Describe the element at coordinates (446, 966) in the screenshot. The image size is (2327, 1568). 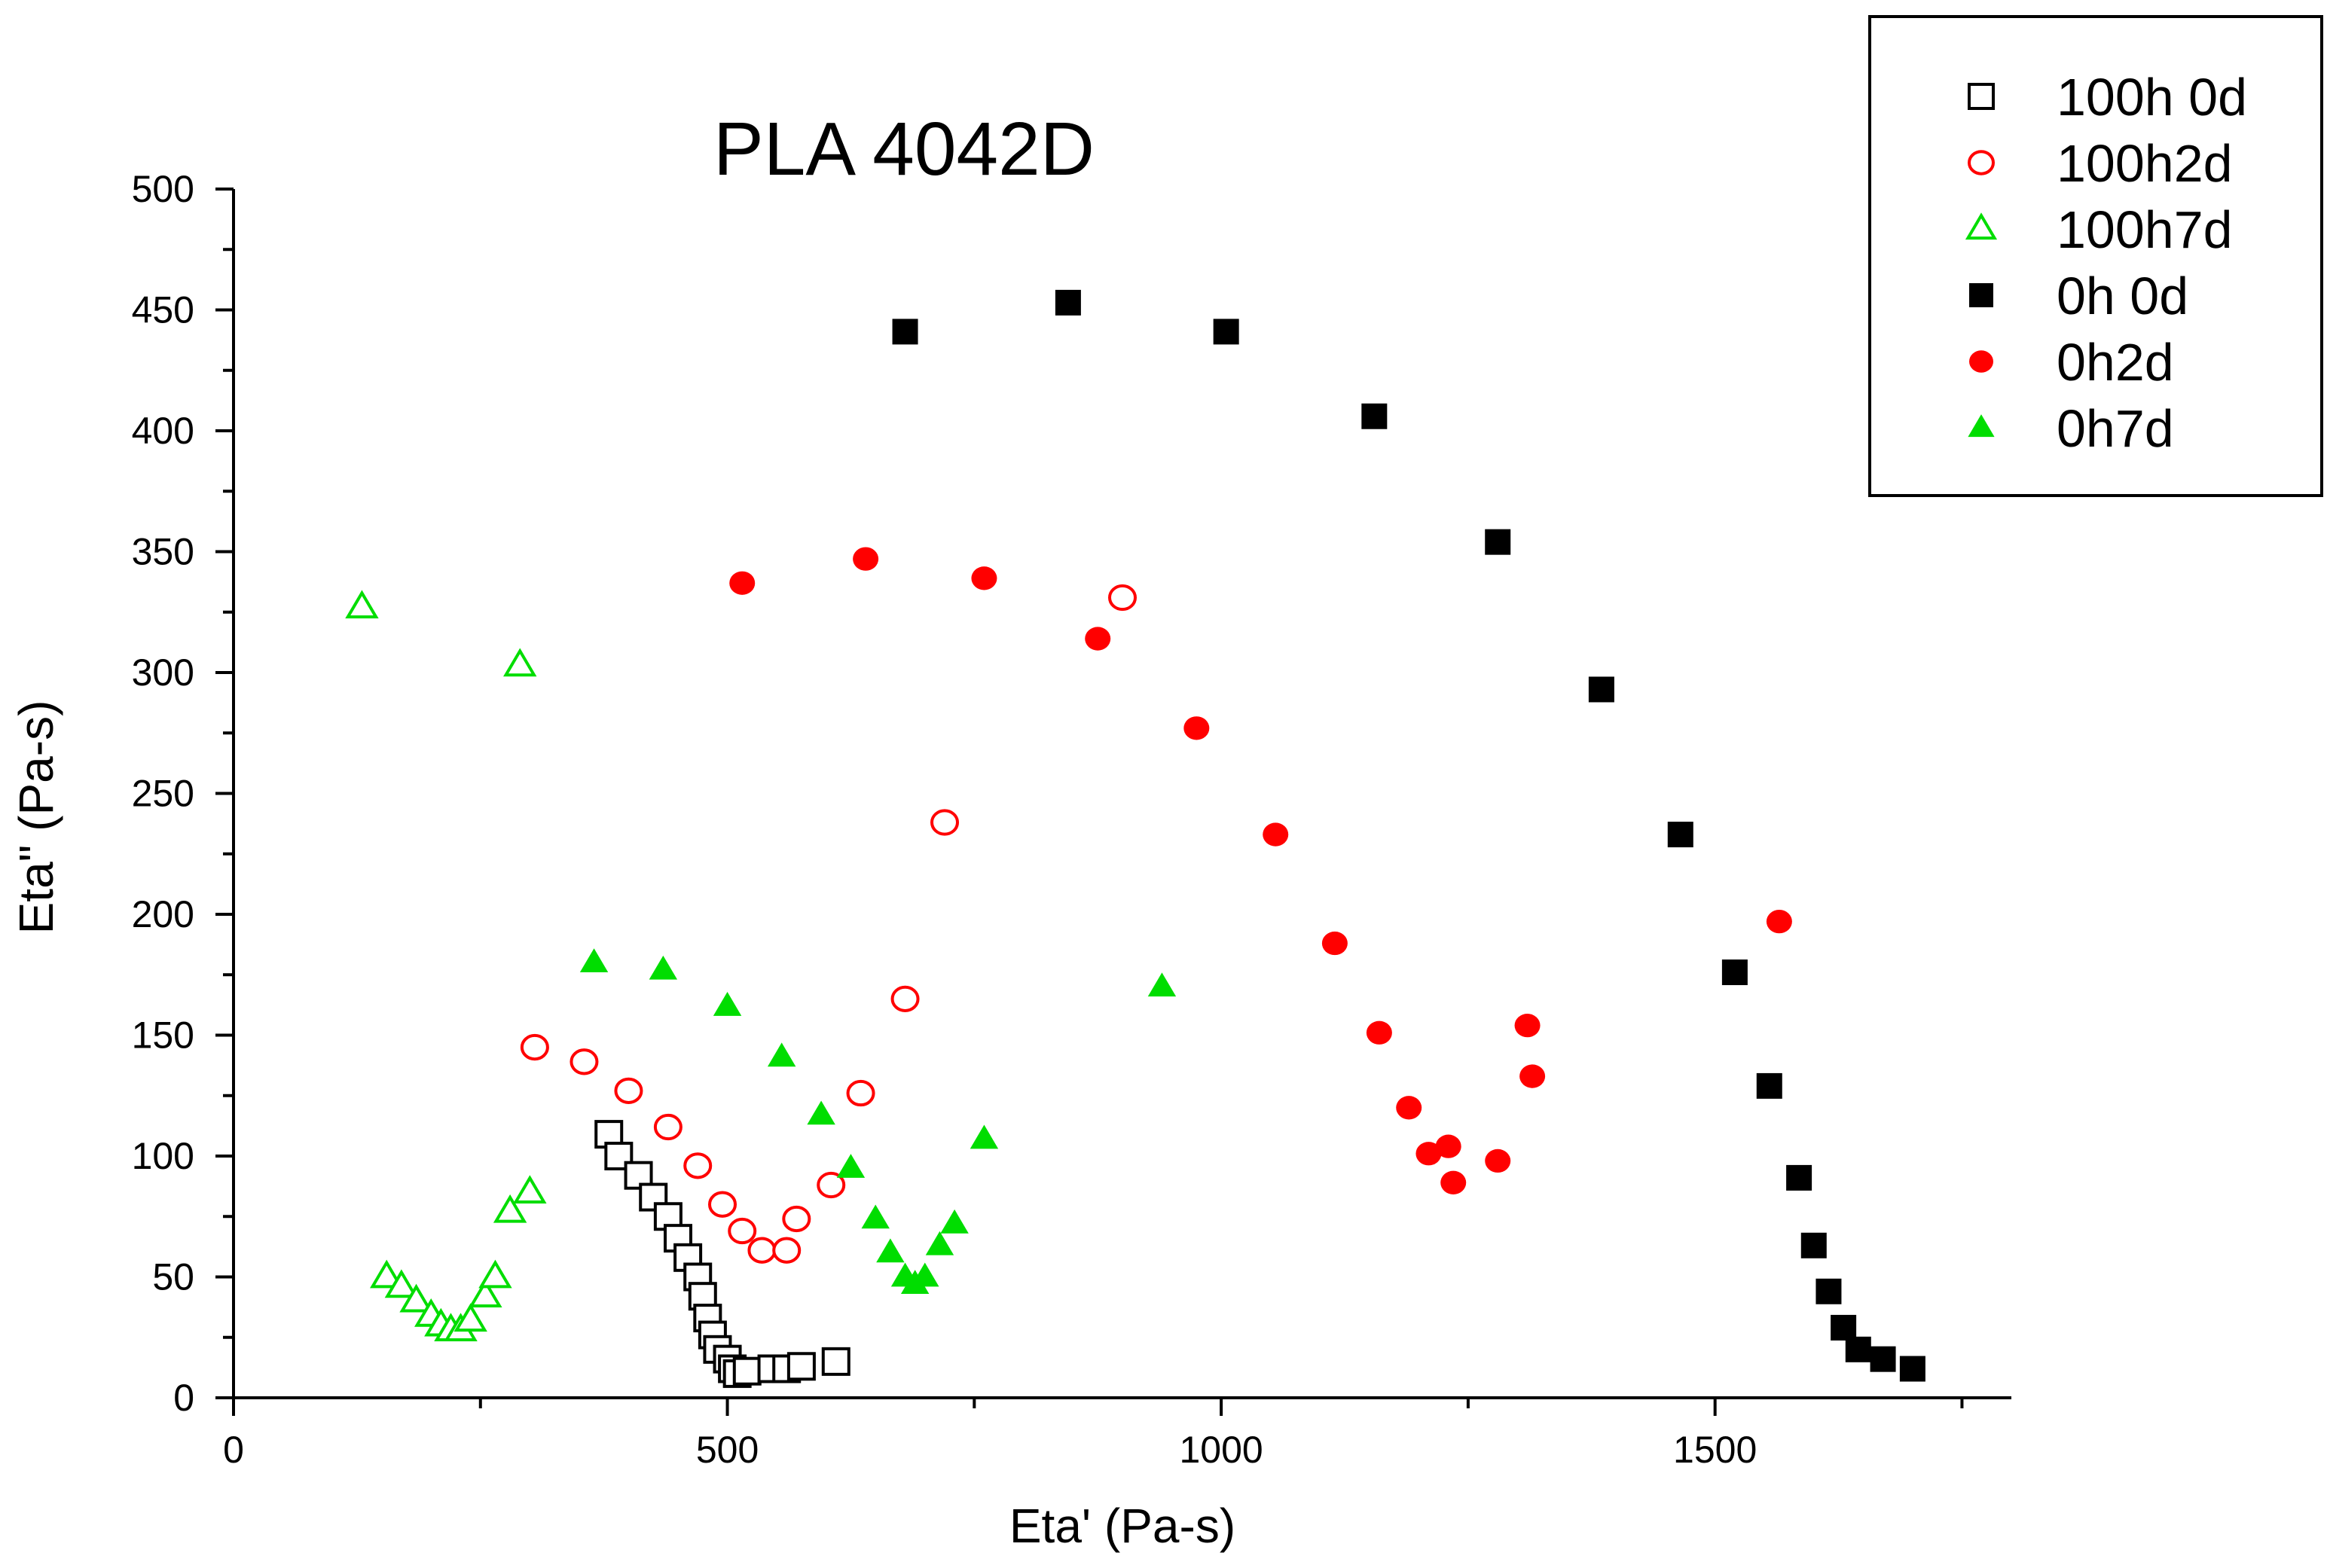
I see `series-100h7d` at that location.